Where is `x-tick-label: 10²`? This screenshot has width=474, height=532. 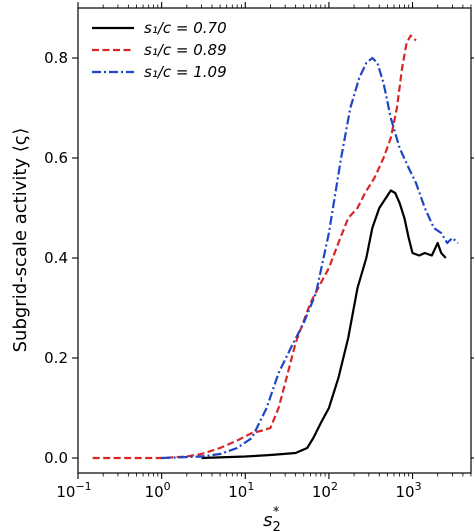
x-tick-label: 10² is located at coordinates (325, 490).